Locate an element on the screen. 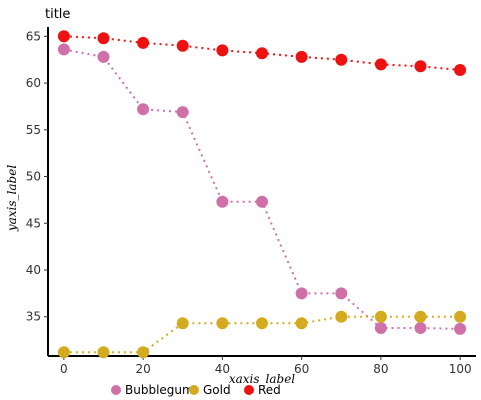 This screenshot has height=400, width=481. series-gold is located at coordinates (262, 334).